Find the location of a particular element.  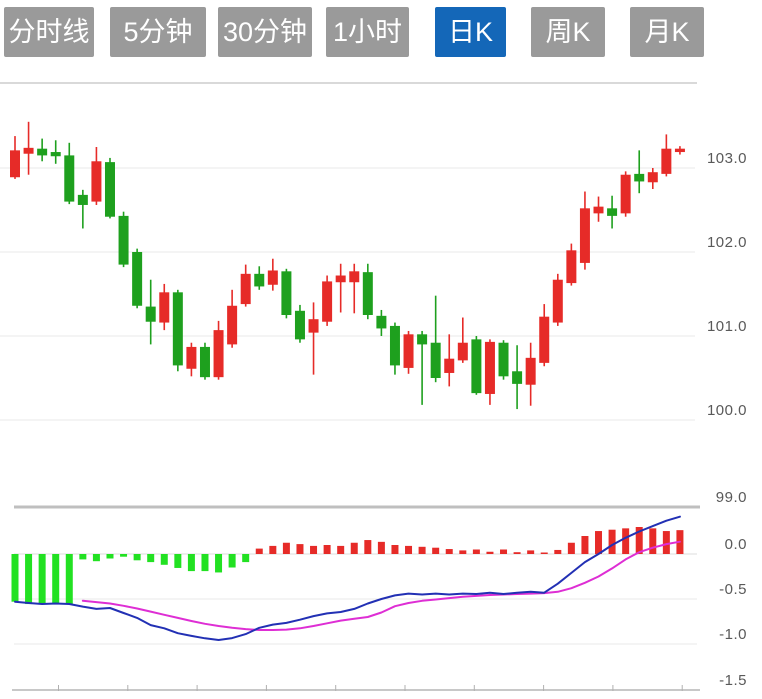

tab-30min: 30分钟 is located at coordinates (265, 32).